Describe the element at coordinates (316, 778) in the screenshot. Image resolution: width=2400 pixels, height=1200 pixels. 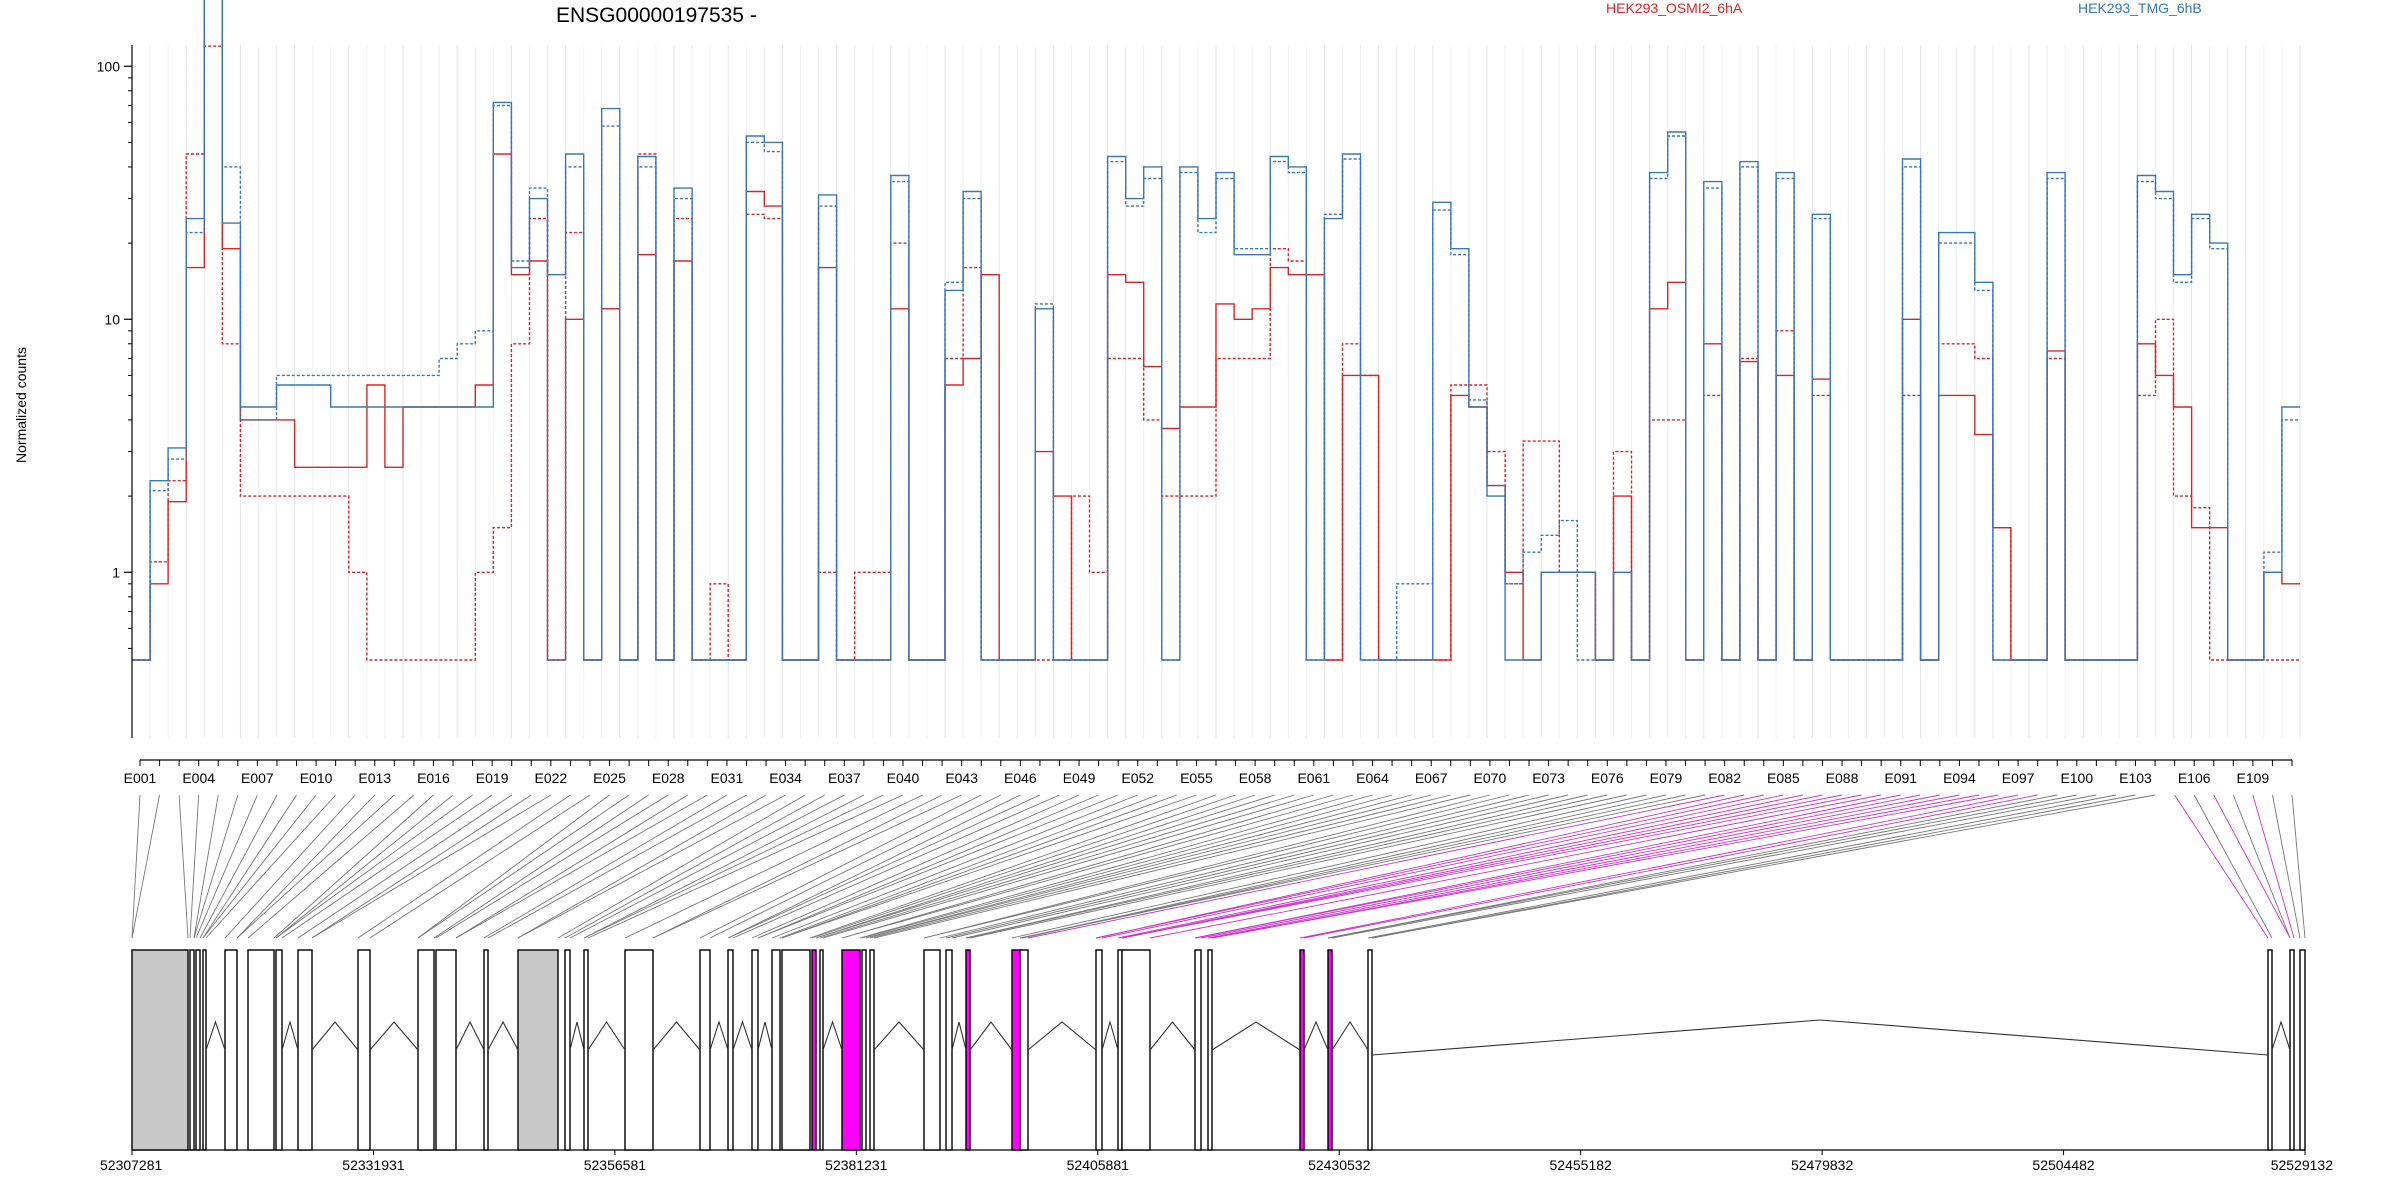
I see `exon-label: E010` at that location.